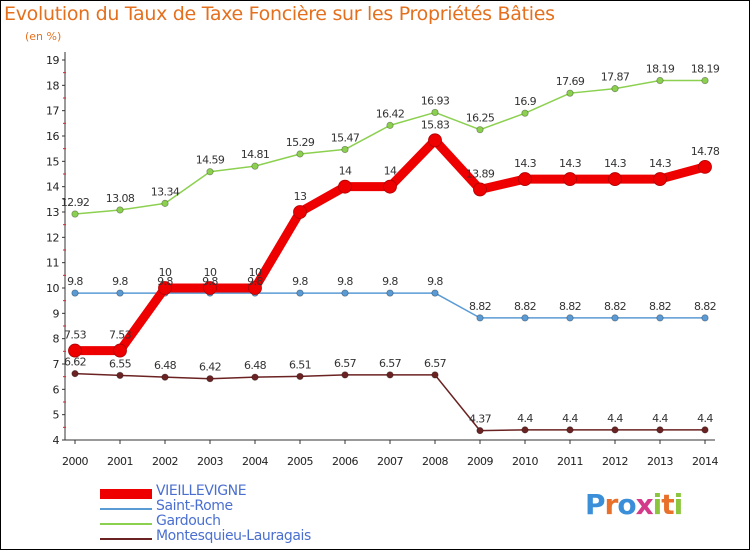  I want to click on x-tick-label: 2009, so click(480, 461).